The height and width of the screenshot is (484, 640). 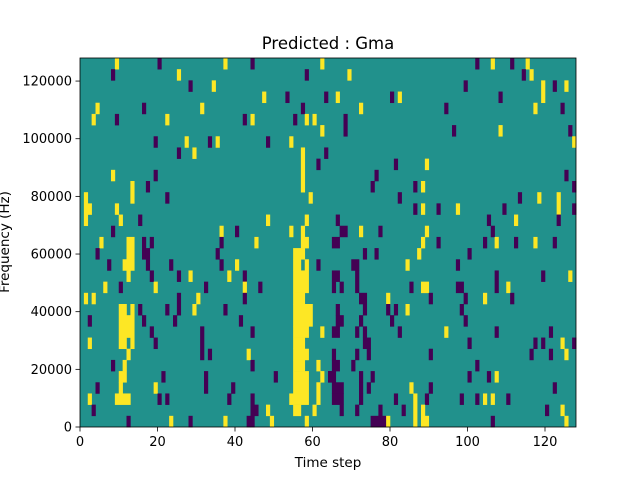 What do you see at coordinates (328, 463) in the screenshot?
I see `x-axis-label: Time step` at bounding box center [328, 463].